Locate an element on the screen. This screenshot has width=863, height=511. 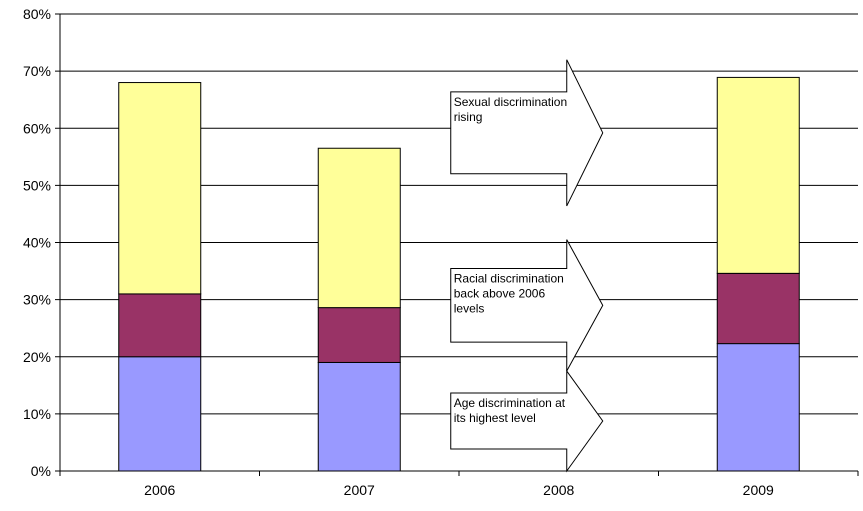
y-tick-label: 70% is located at coordinates (37, 71).